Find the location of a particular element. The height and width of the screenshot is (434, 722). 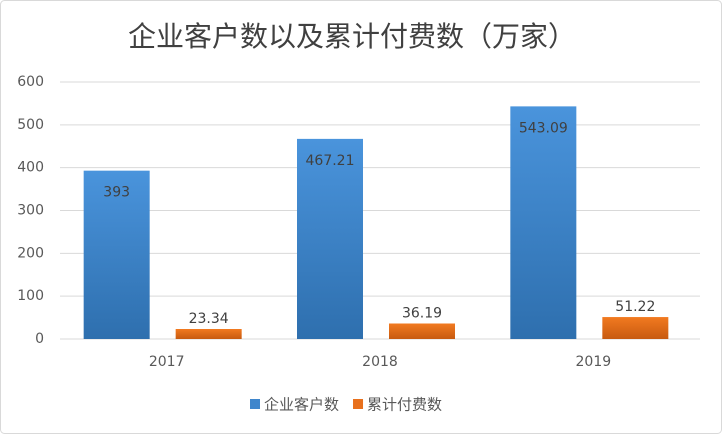

y-tick-label: 0 is located at coordinates (39, 339).